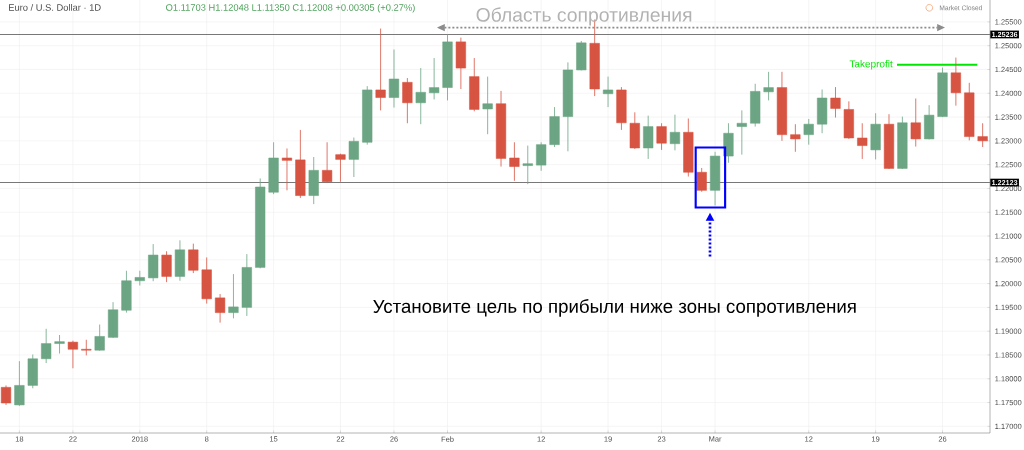 The width and height of the screenshot is (1024, 450). Describe the element at coordinates (55, 7) in the screenshot. I see `chart-title: Euro / U.S. Dollar · 1D` at that location.